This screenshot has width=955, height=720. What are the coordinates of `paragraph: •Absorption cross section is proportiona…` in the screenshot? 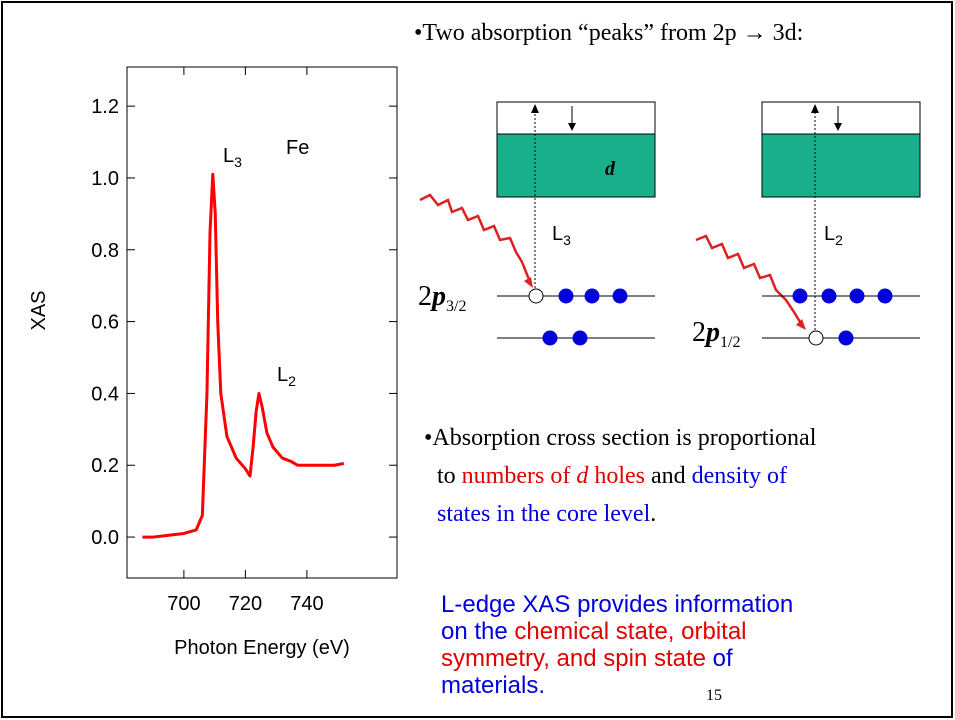 It's located at (620, 476).